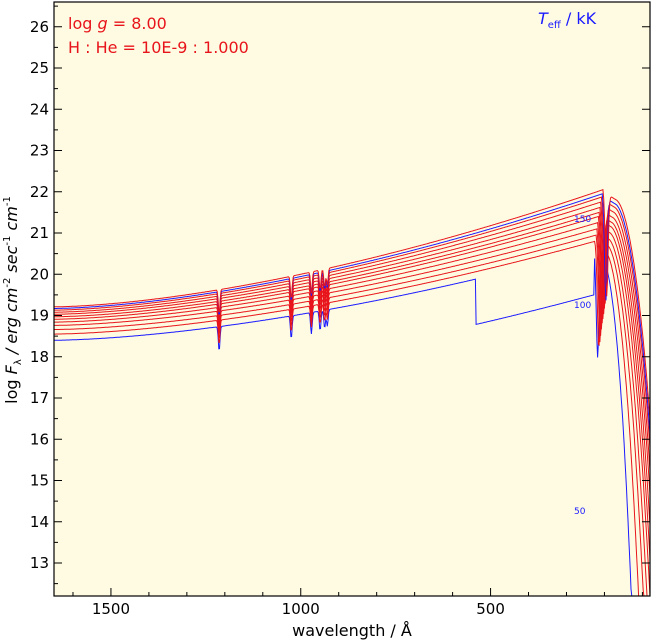 The image size is (651, 642). Describe the element at coordinates (158, 47) in the screenshot. I see `abundance-annotation: H : He = 10E-9 : 1.000` at that location.